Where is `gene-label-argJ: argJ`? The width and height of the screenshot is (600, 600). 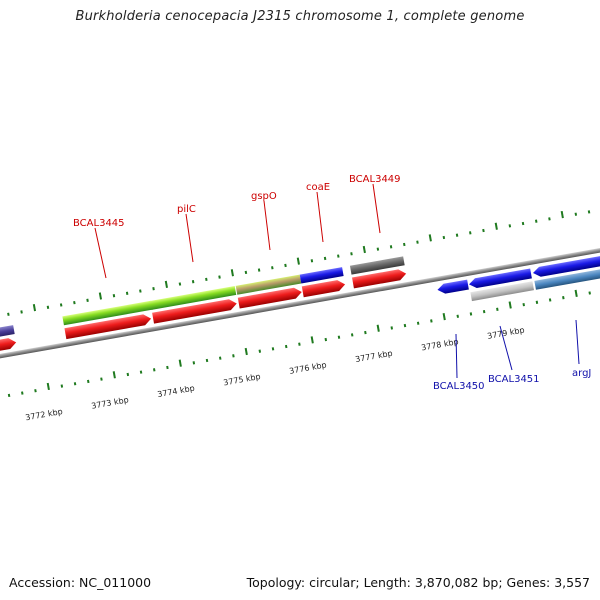 gene-label-argJ: argJ is located at coordinates (581, 373).